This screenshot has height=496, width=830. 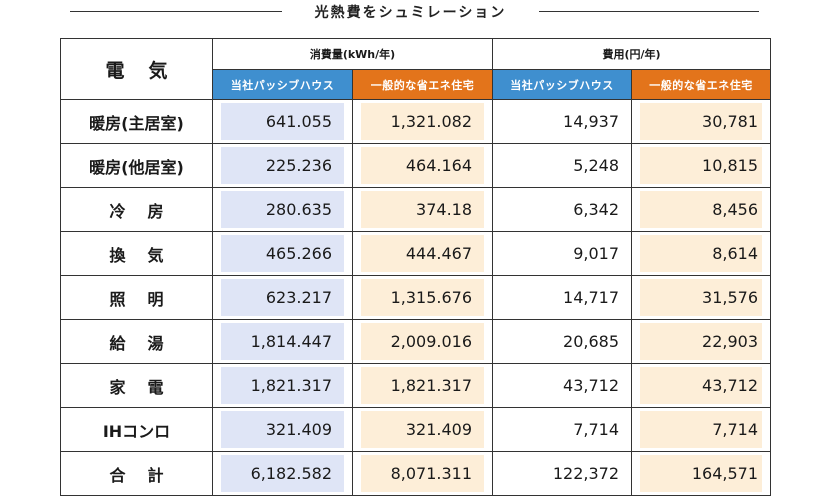 What do you see at coordinates (562, 473) in the screenshot?
I see `passive-cost-cell: 122,372` at bounding box center [562, 473].